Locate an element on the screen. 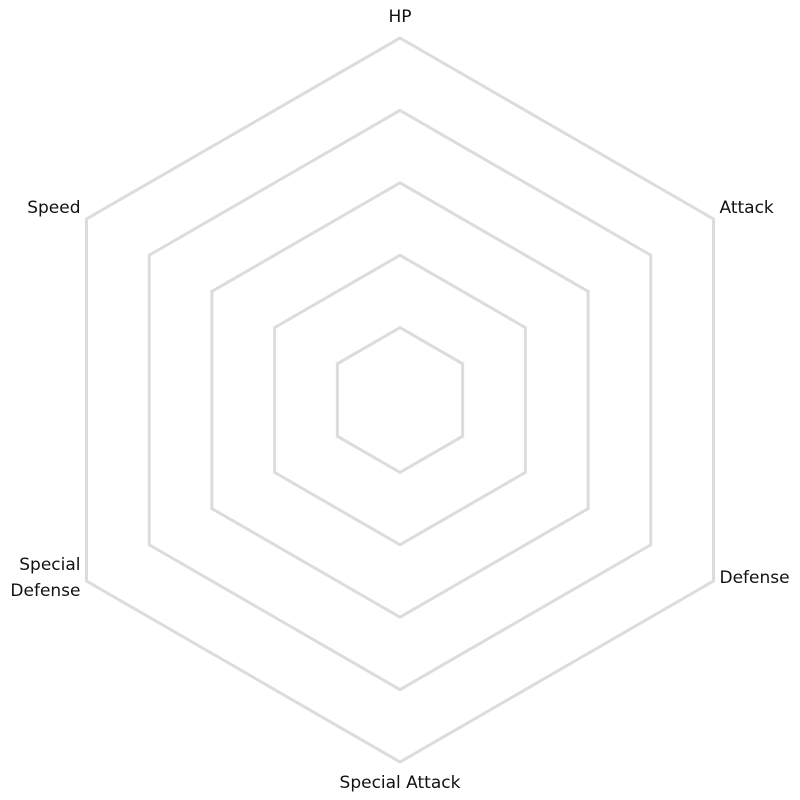 This screenshot has width=800, height=800. axis-label-speed: Speed is located at coordinates (53, 208).